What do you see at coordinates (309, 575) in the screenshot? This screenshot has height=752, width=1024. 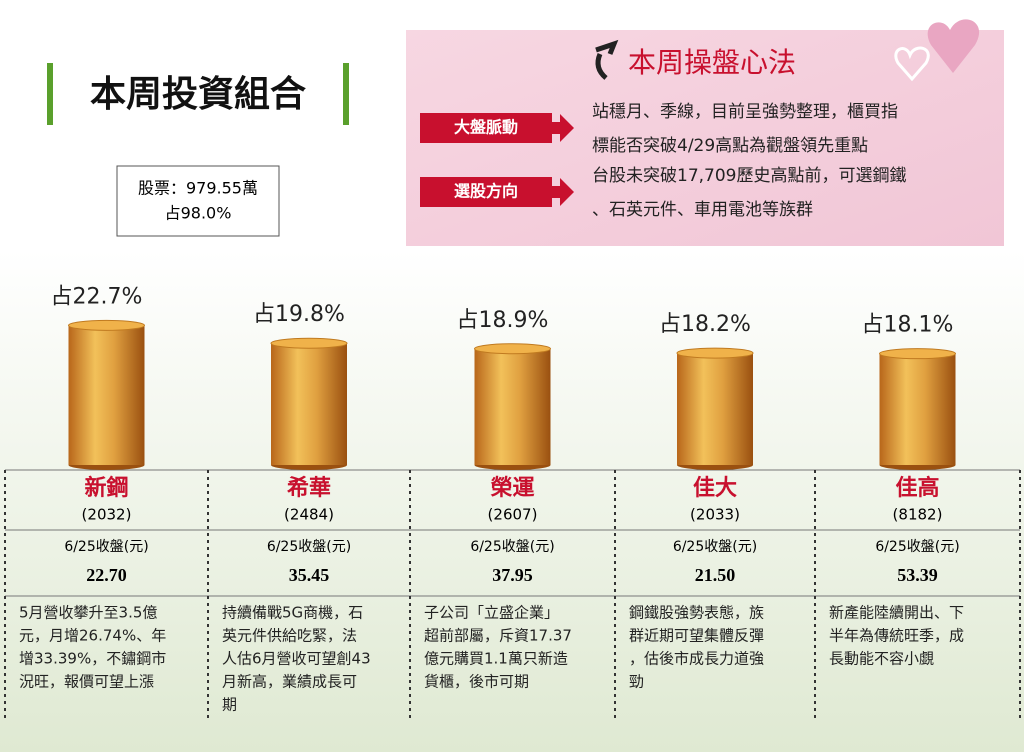 I see `close-price: 35.45` at bounding box center [309, 575].